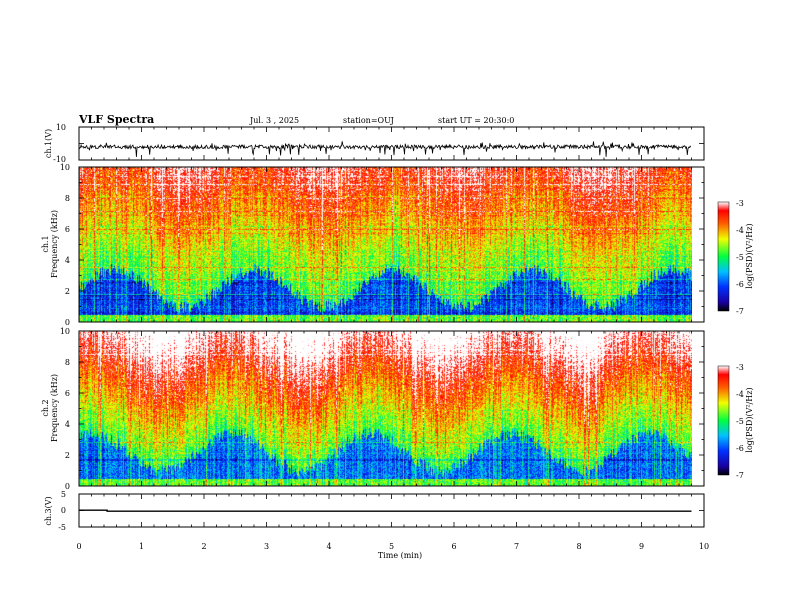 This screenshot has height=612, width=792. Describe the element at coordinates (61, 127) in the screenshot. I see `ch1-ytick-top: 10` at that location.